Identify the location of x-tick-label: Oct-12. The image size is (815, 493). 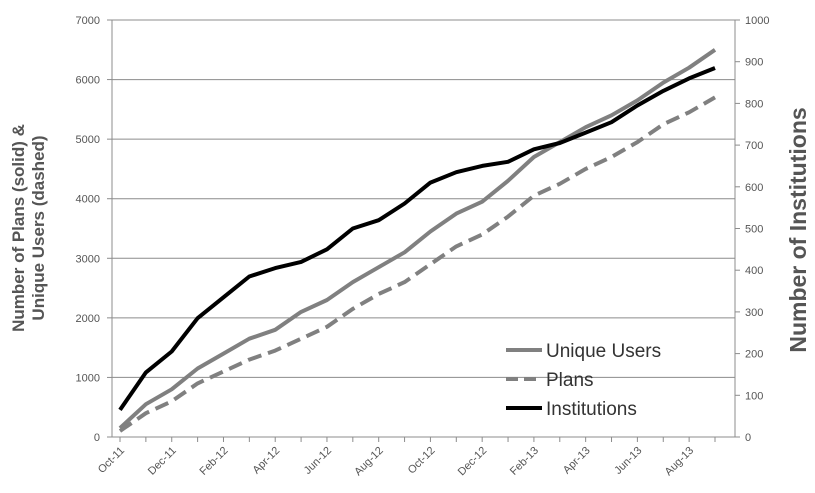
(422, 461).